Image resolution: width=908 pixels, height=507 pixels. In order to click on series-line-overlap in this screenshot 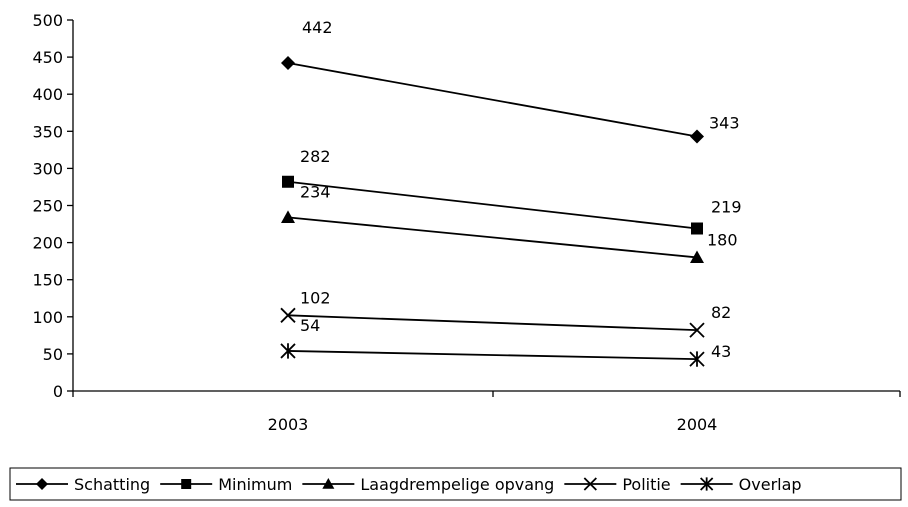, I will do `click(492, 355)`.